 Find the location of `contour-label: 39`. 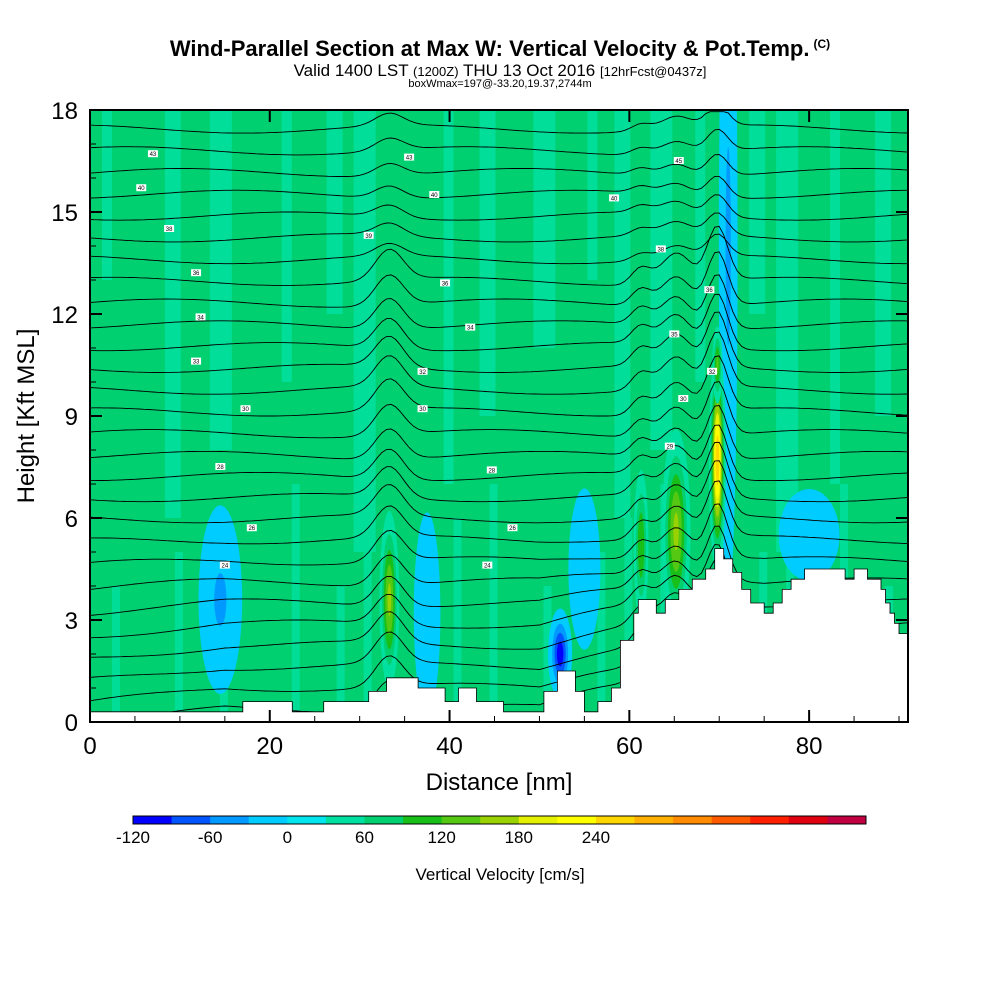

contour-label: 39 is located at coordinates (368, 235).